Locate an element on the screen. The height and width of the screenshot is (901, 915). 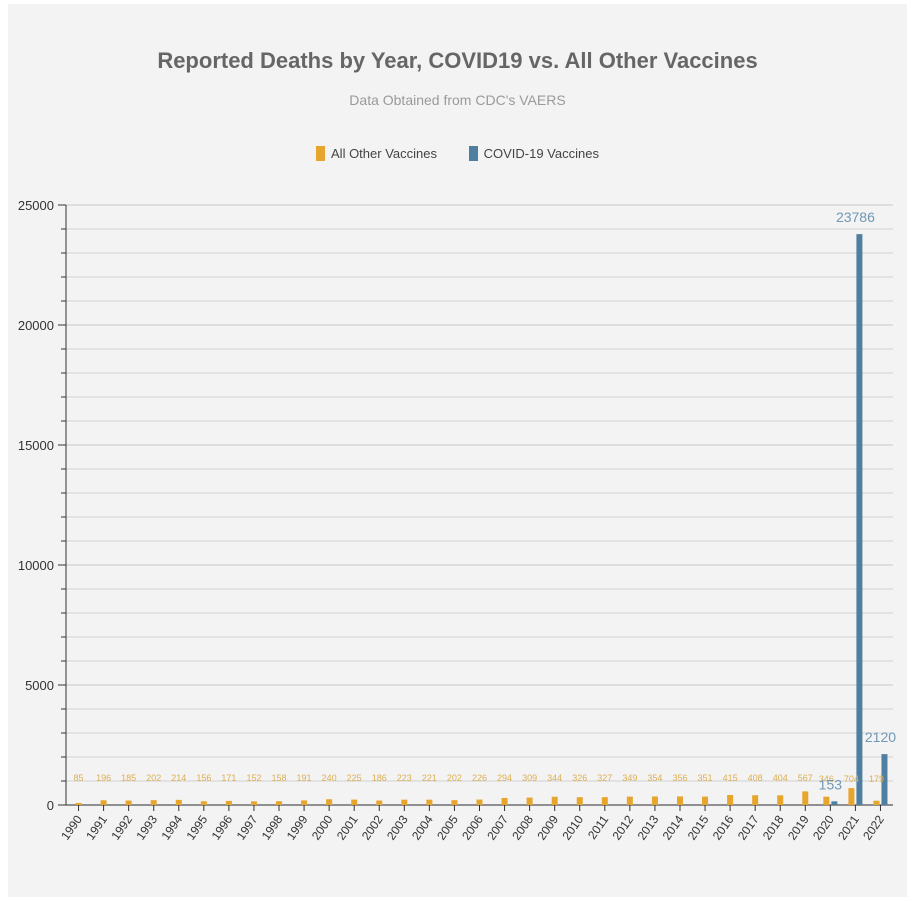
x-tick-label: 2018 is located at coordinates (773, 827).